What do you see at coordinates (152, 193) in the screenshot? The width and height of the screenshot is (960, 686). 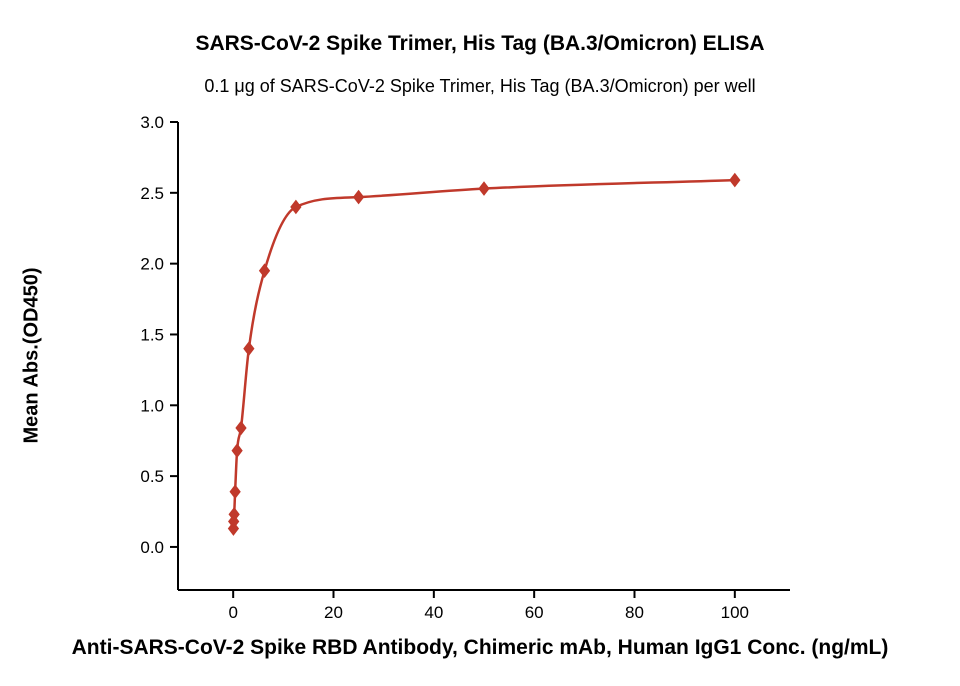 I see `y-tick-label: 2.5` at bounding box center [152, 193].